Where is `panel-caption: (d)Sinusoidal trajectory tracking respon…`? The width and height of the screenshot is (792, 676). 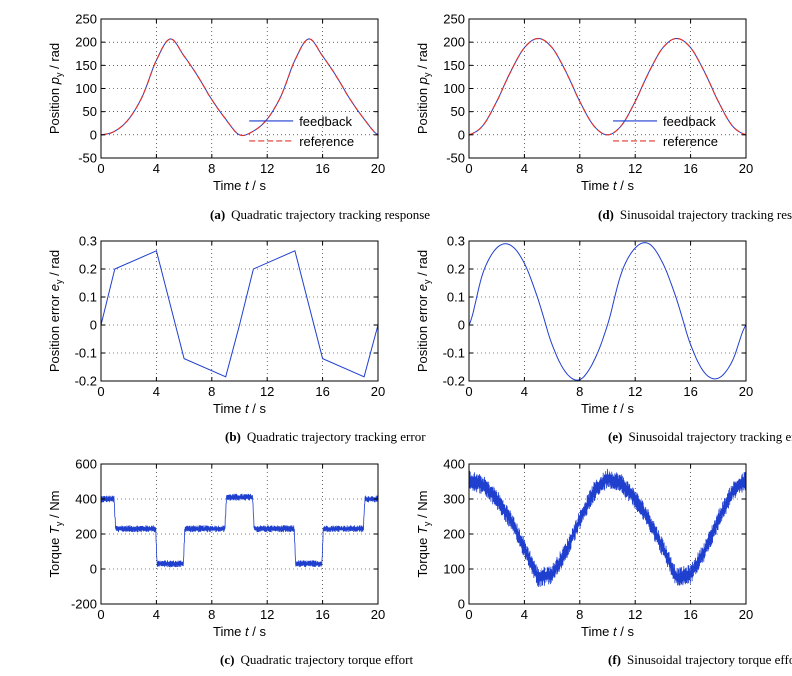
panel-caption: (d)Sinusoidal trajectory tracking respon… is located at coordinates (695, 214).